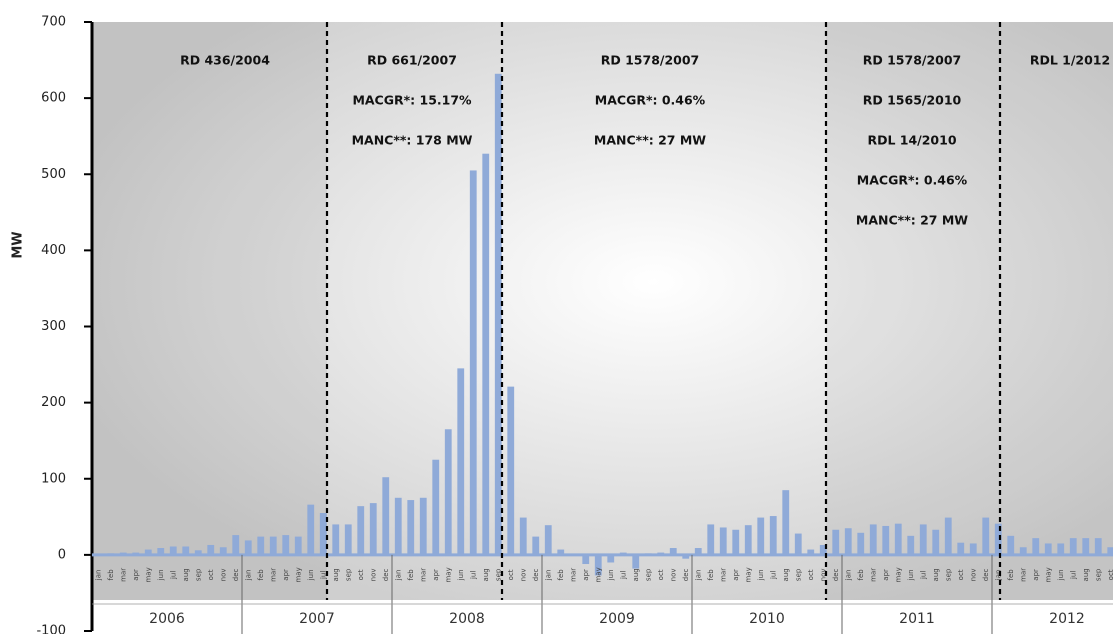 The width and height of the screenshot is (1113, 634). What do you see at coordinates (650, 60) in the screenshot?
I see `annotation: RD 1578/2007` at bounding box center [650, 60].